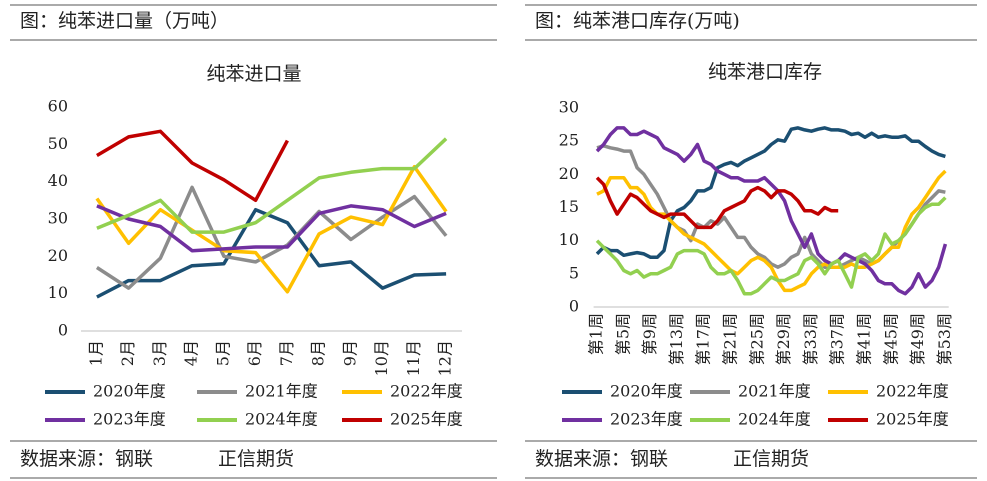 Image resolution: width=987 pixels, height=481 pixels. I want to click on x-tick-label: 第5周, so click(622, 334).